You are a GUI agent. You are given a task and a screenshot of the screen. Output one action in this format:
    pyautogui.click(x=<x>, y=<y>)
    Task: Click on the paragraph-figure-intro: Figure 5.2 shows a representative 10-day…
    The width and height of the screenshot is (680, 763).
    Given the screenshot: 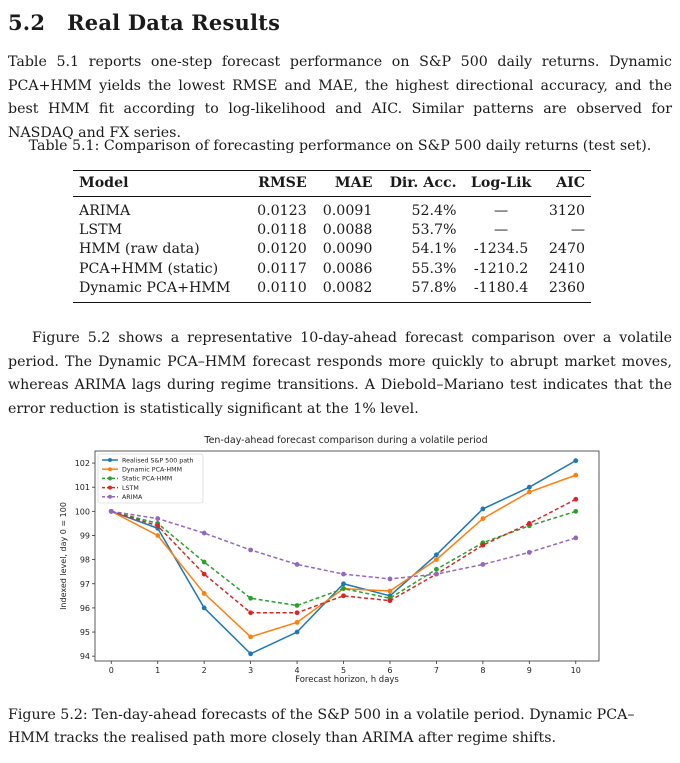 What is the action you would take?
    pyautogui.click(x=340, y=373)
    